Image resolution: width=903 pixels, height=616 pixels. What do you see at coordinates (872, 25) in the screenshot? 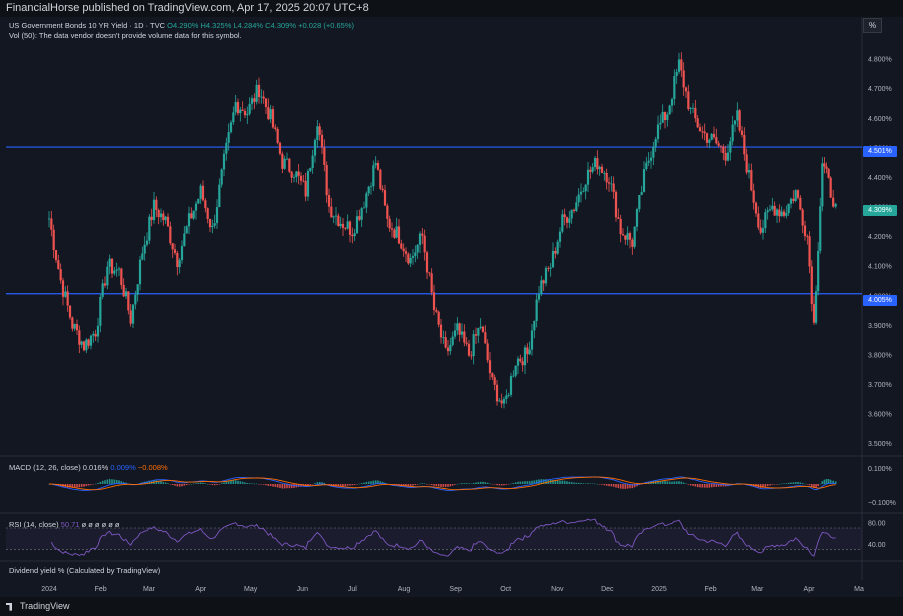
I see `percent-scale-button: %` at bounding box center [872, 25].